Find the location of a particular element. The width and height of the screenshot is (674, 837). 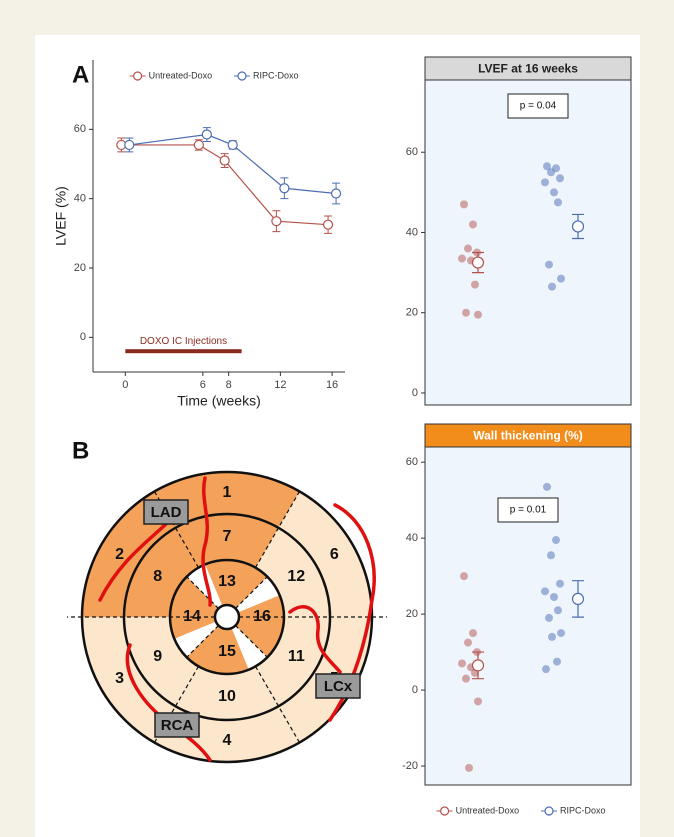

segment-label: 9 is located at coordinates (157, 656).